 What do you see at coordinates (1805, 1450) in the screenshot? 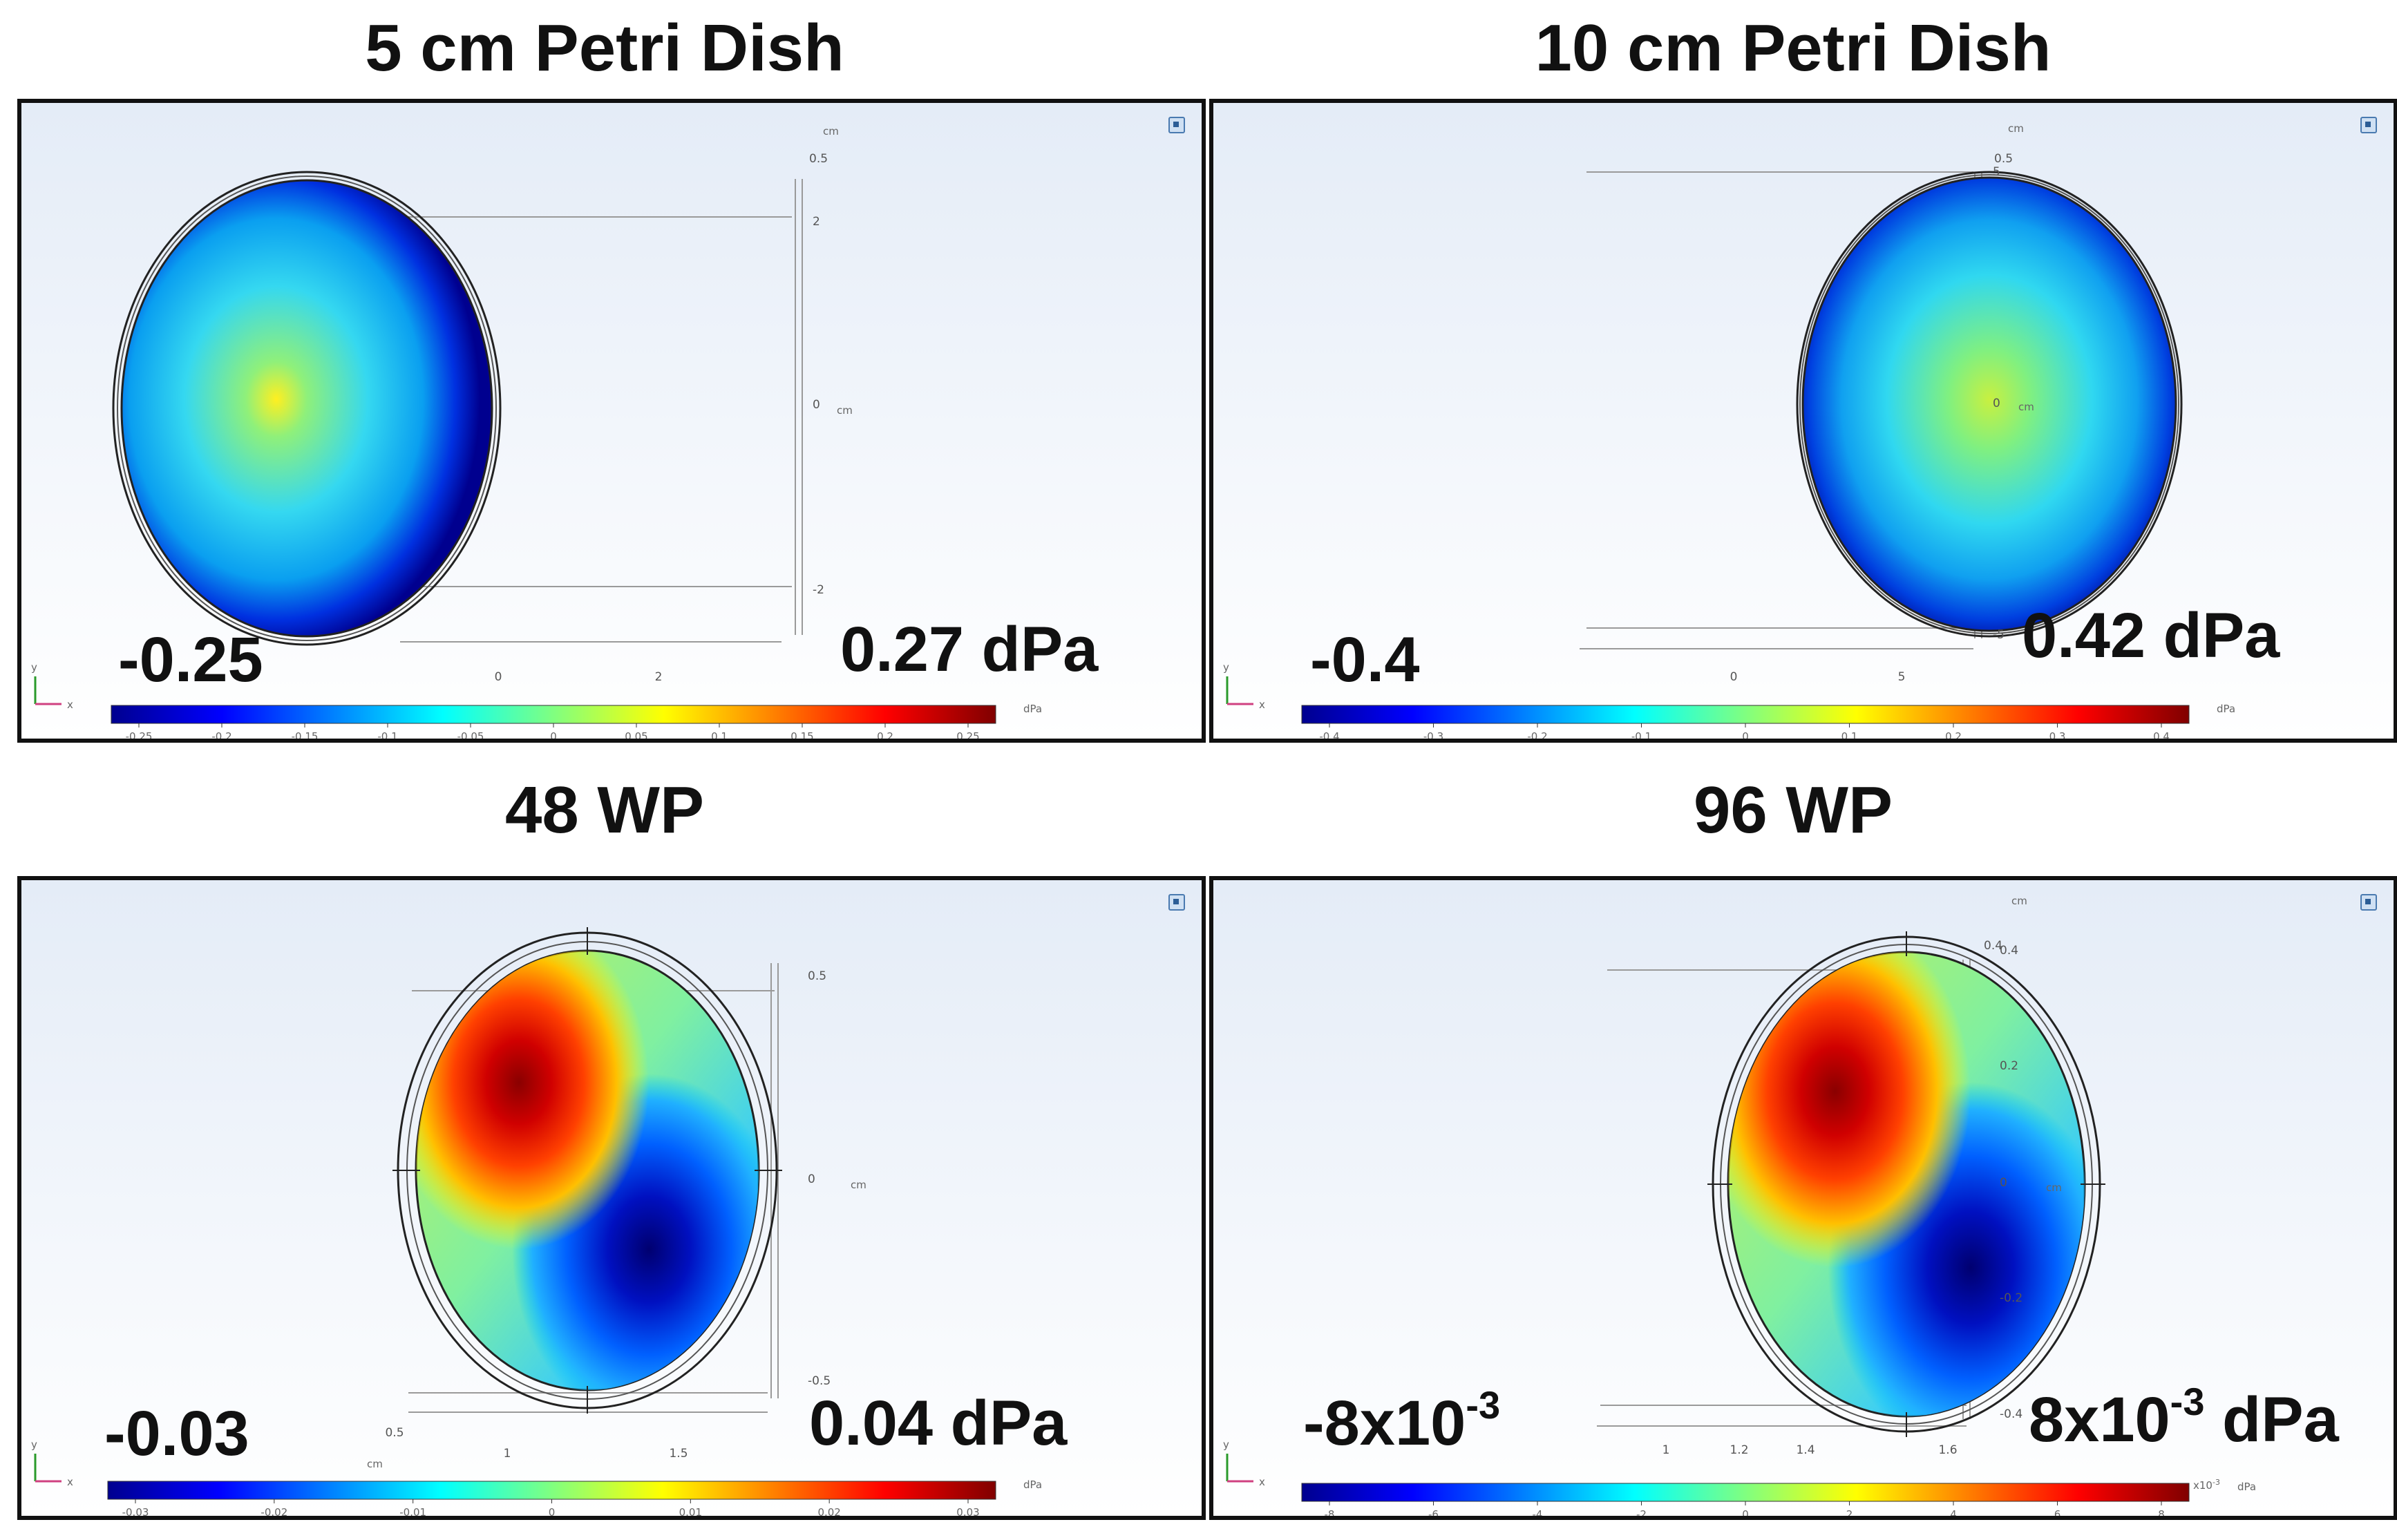
I see `x-tick-label: 1.4` at bounding box center [1805, 1450].